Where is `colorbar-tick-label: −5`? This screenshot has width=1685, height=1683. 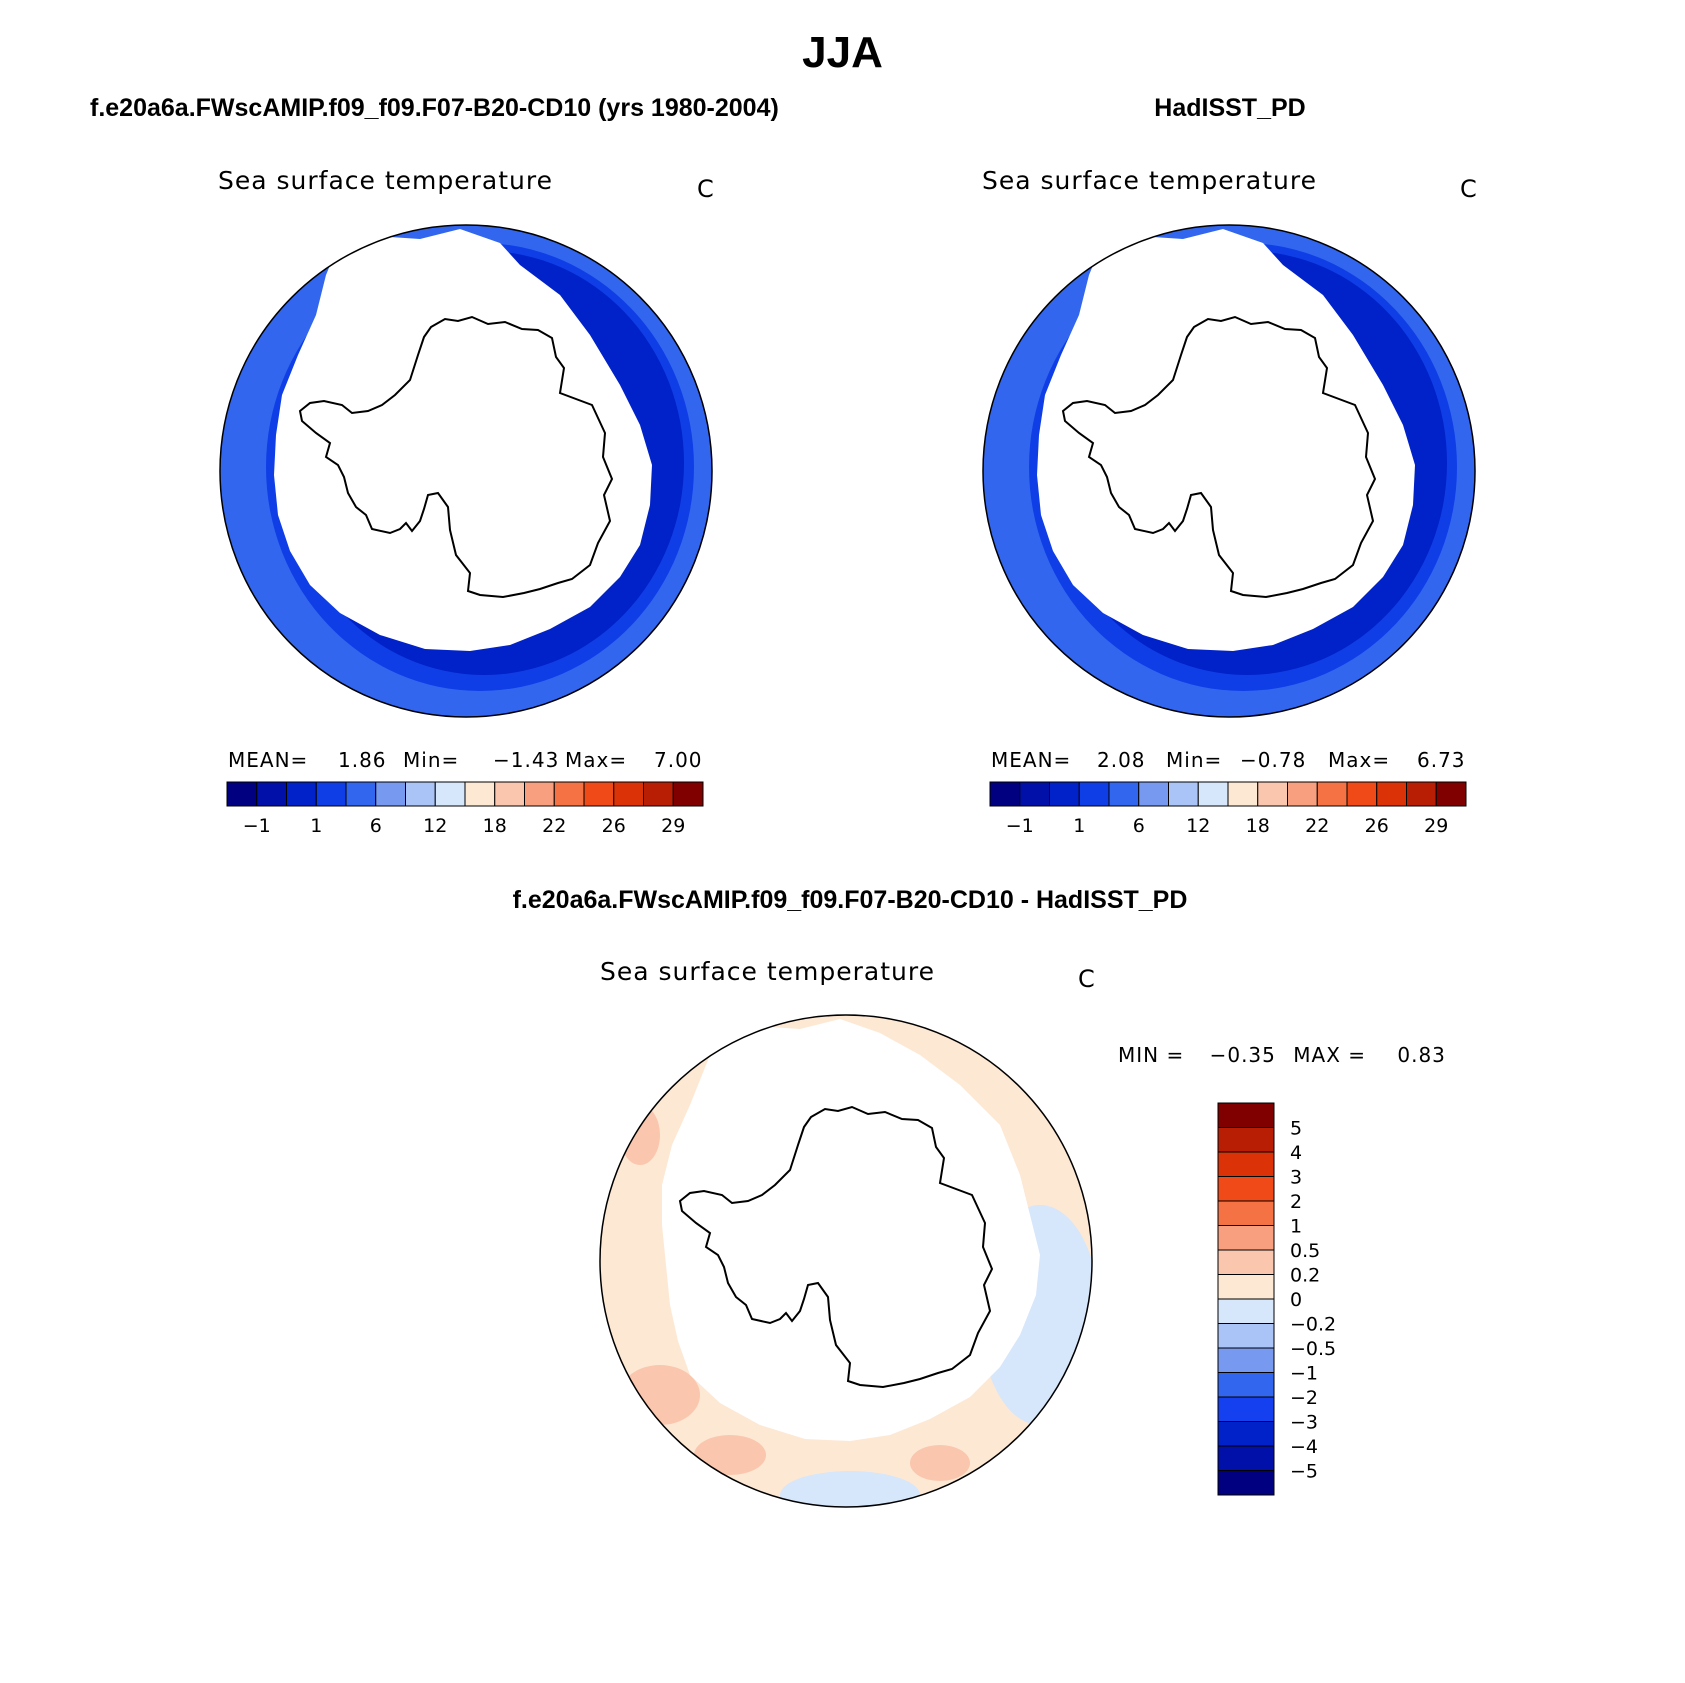
colorbar-tick-label: −5 is located at coordinates (1304, 1472).